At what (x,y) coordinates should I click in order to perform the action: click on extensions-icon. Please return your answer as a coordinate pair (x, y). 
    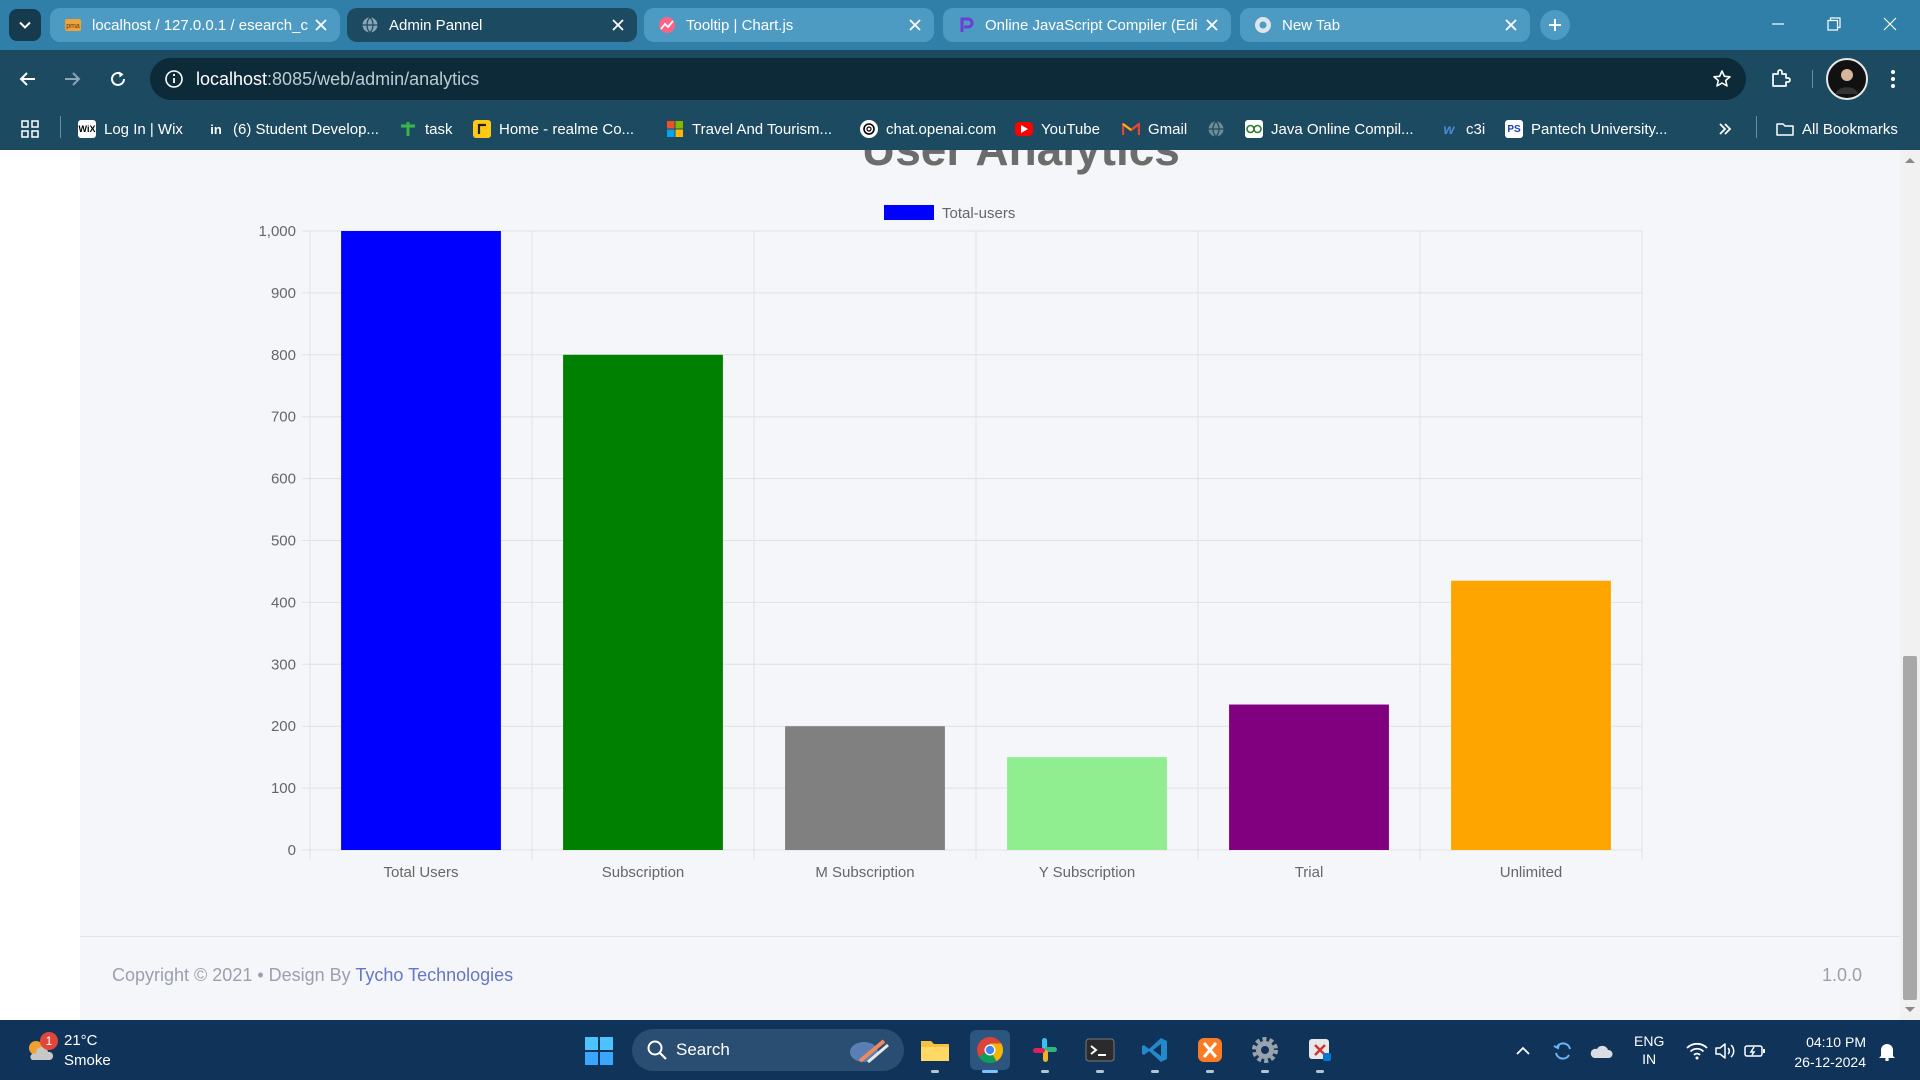
    Looking at the image, I should click on (1780, 79).